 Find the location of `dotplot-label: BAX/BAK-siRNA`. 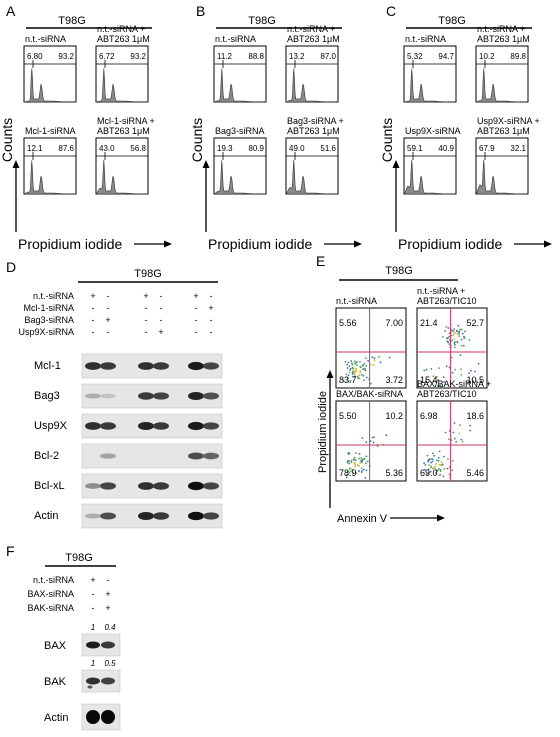

dotplot-label: BAX/BAK-siRNA is located at coordinates (369, 394).